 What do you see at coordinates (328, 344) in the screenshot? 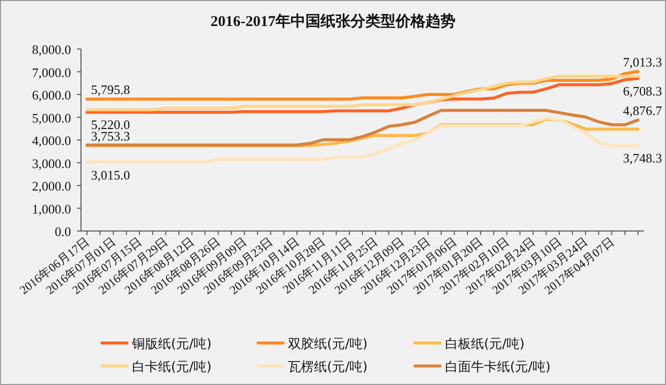
I see `legend-label: 双胶纸(元/吨)` at bounding box center [328, 344].